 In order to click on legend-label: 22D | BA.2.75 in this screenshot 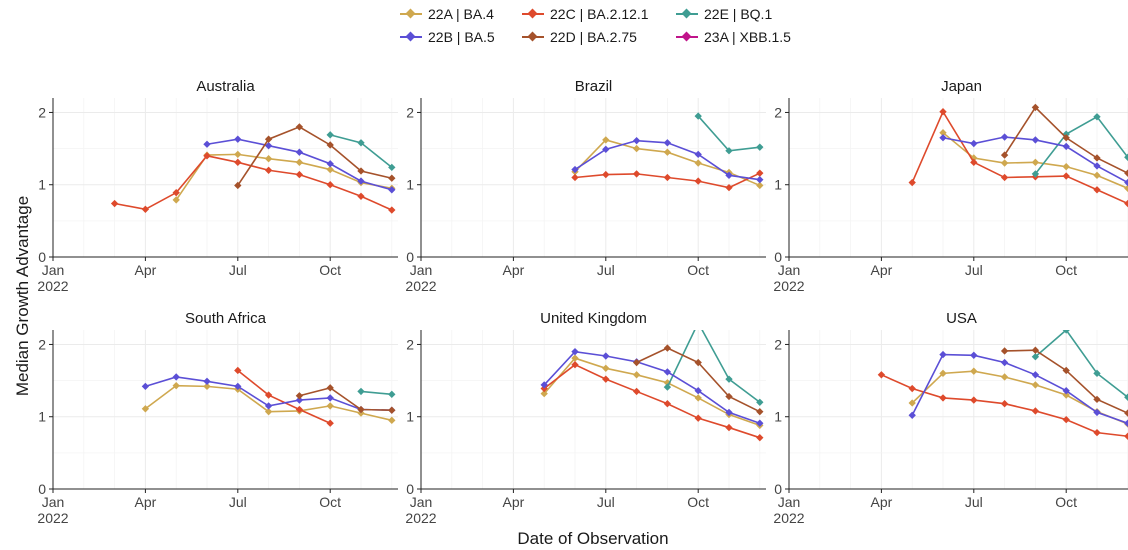, I will do `click(593, 37)`.